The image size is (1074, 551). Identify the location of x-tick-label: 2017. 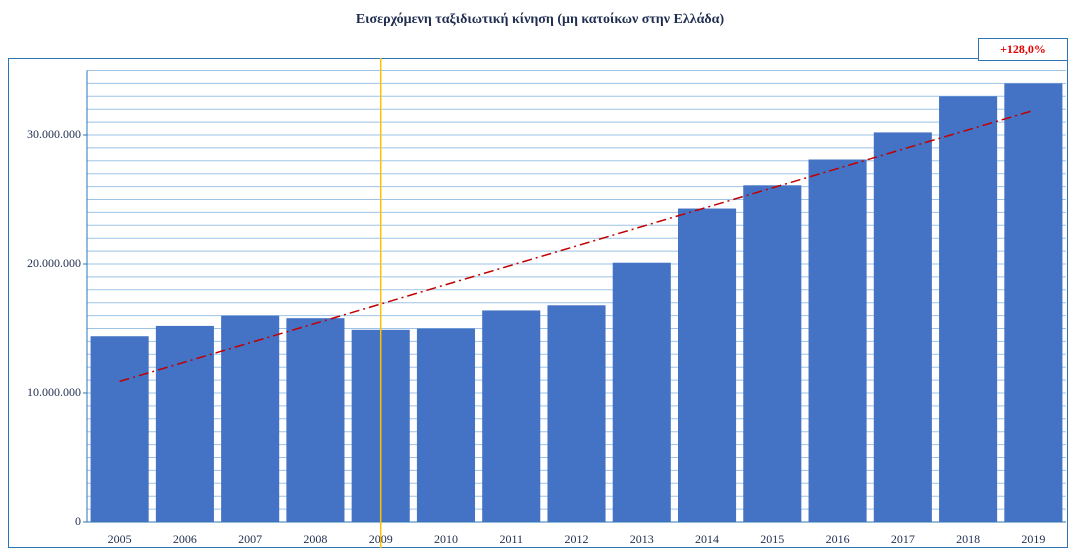
(903, 539).